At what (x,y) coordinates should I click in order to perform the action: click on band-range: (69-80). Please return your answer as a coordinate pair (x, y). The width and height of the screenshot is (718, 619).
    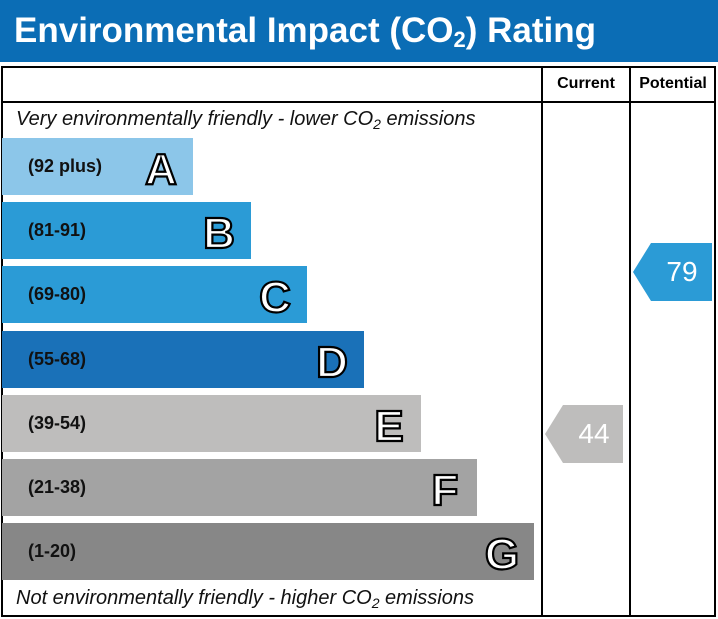
    Looking at the image, I should click on (57, 294).